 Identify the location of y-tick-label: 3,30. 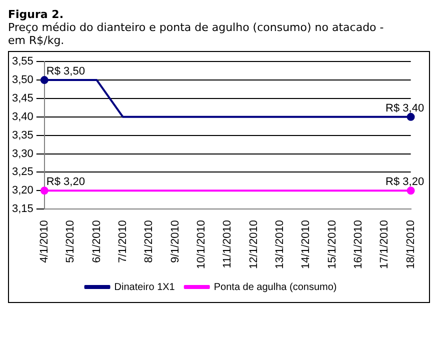
(23, 154).